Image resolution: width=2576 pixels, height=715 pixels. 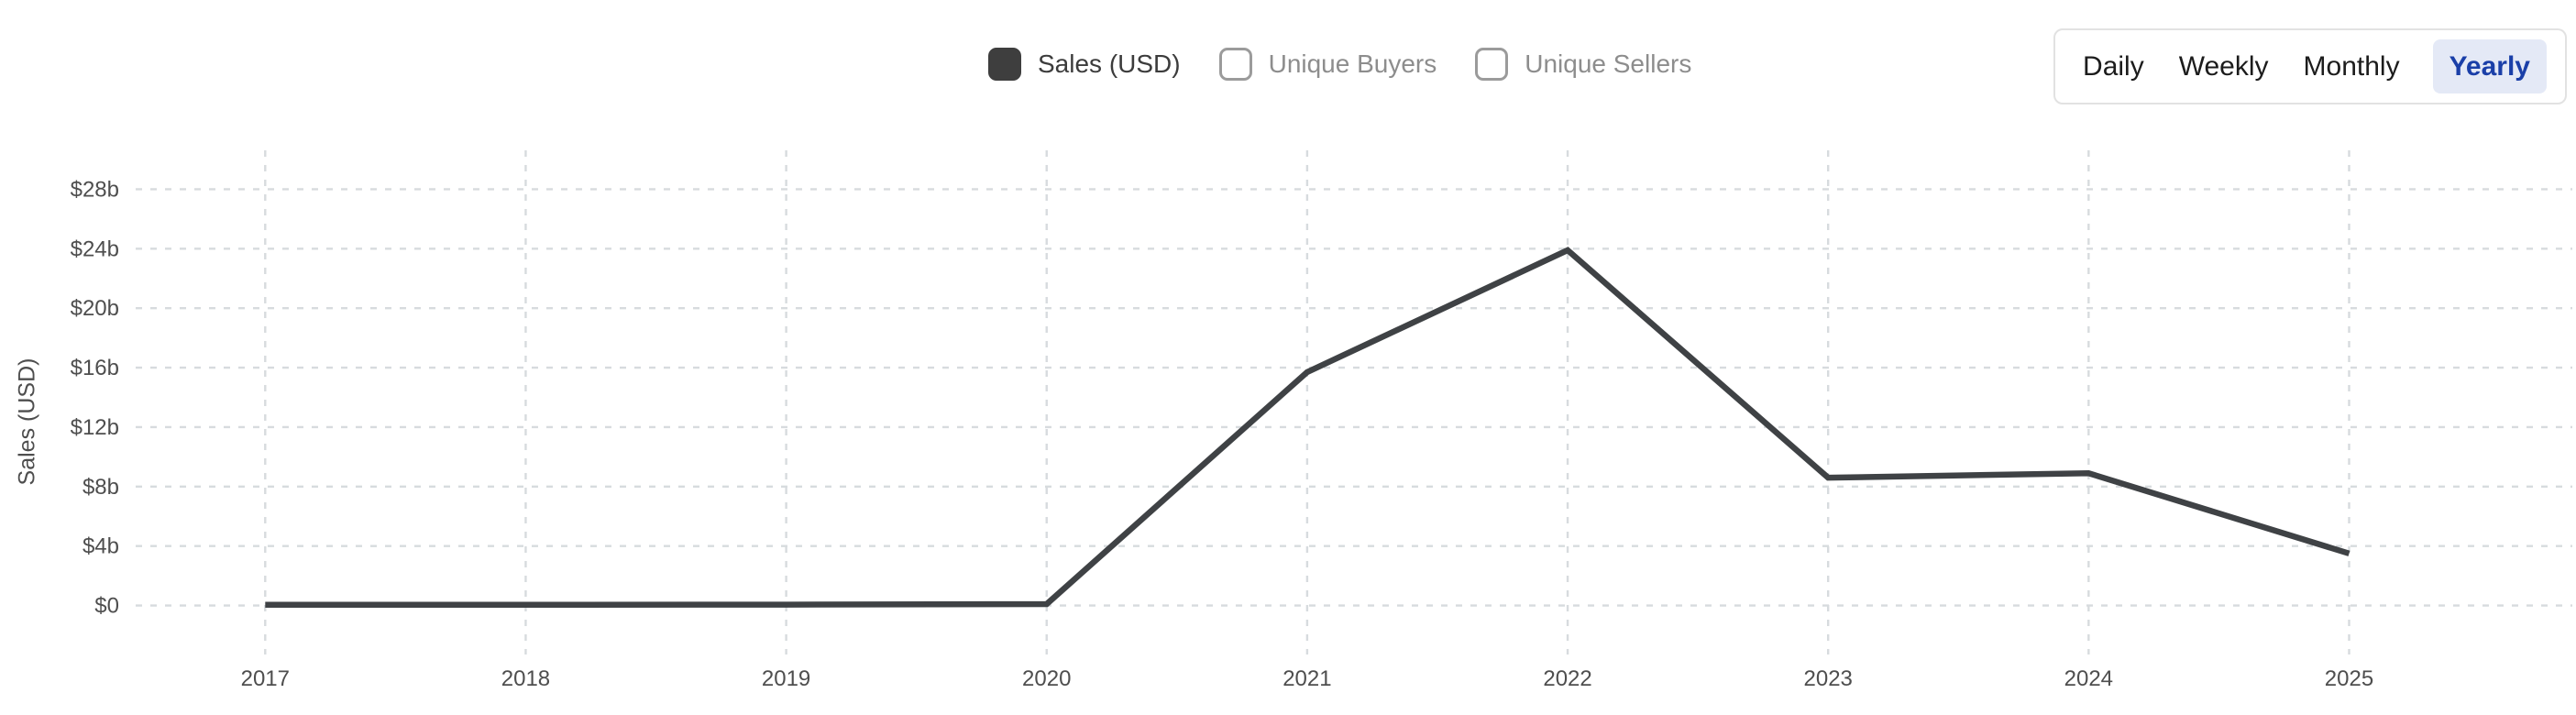 I want to click on x-tick-label: 2018, so click(x=525, y=678).